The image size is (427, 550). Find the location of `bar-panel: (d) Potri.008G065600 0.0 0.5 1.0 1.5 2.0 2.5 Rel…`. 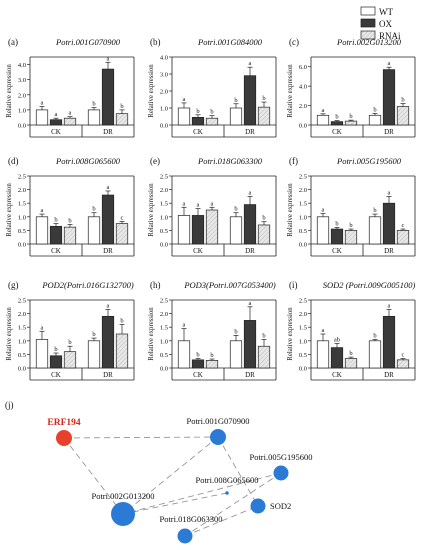

bar-panel: (d) Potri.008G065600 0.0 0.5 1.0 1.5 2.0 2.5 Rel… is located at coordinates (70, 206).